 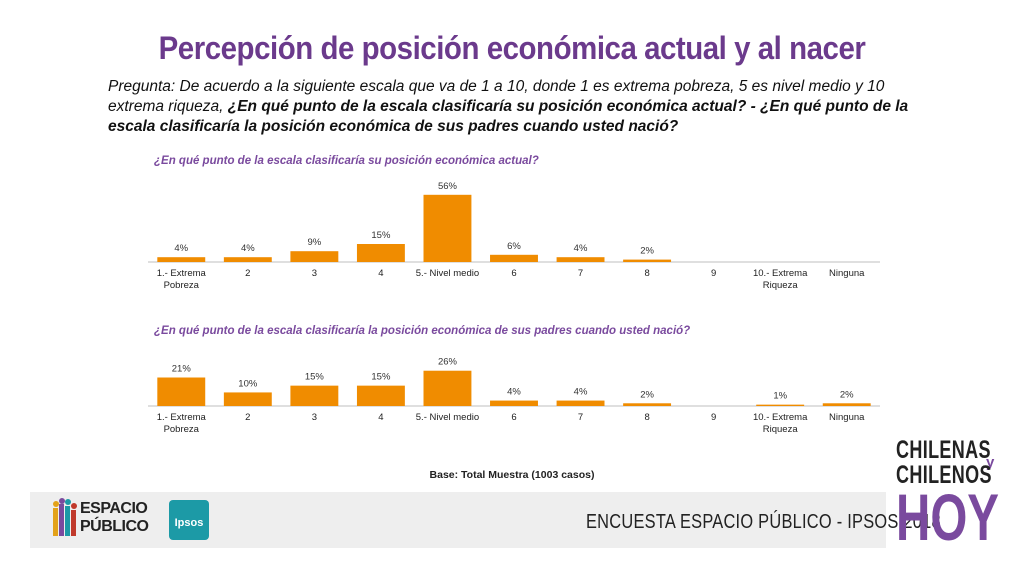 I want to click on data-label: 26%, so click(x=448, y=362).